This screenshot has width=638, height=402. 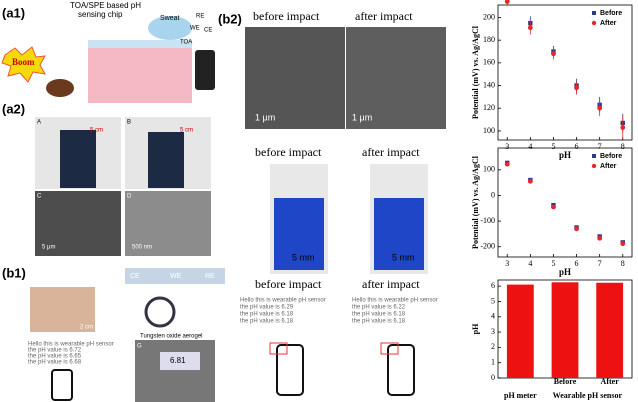 I want to click on y-tick-label: 3, so click(x=493, y=331).